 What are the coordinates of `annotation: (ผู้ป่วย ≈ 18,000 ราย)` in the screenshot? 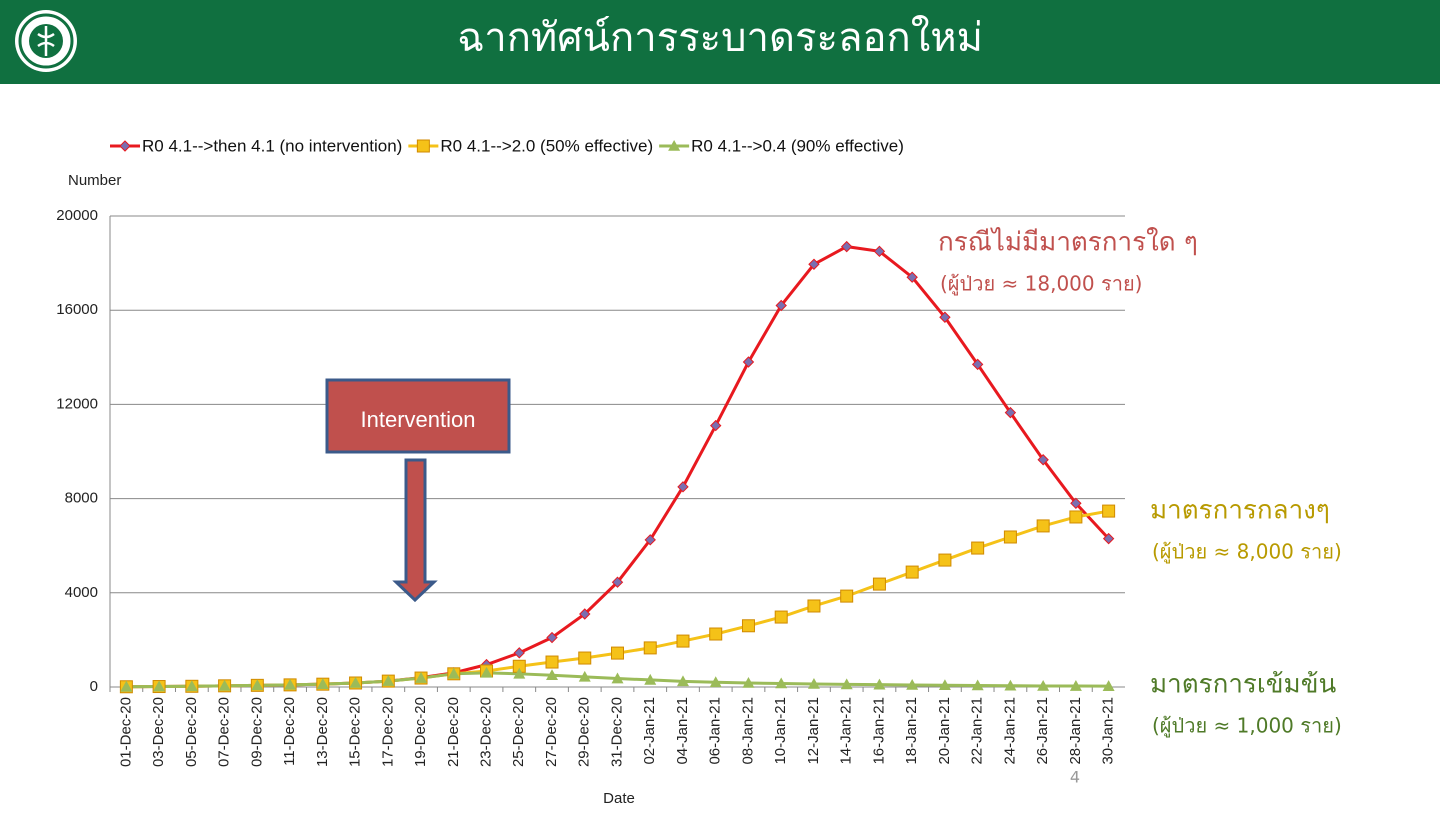 It's located at (1041, 284).